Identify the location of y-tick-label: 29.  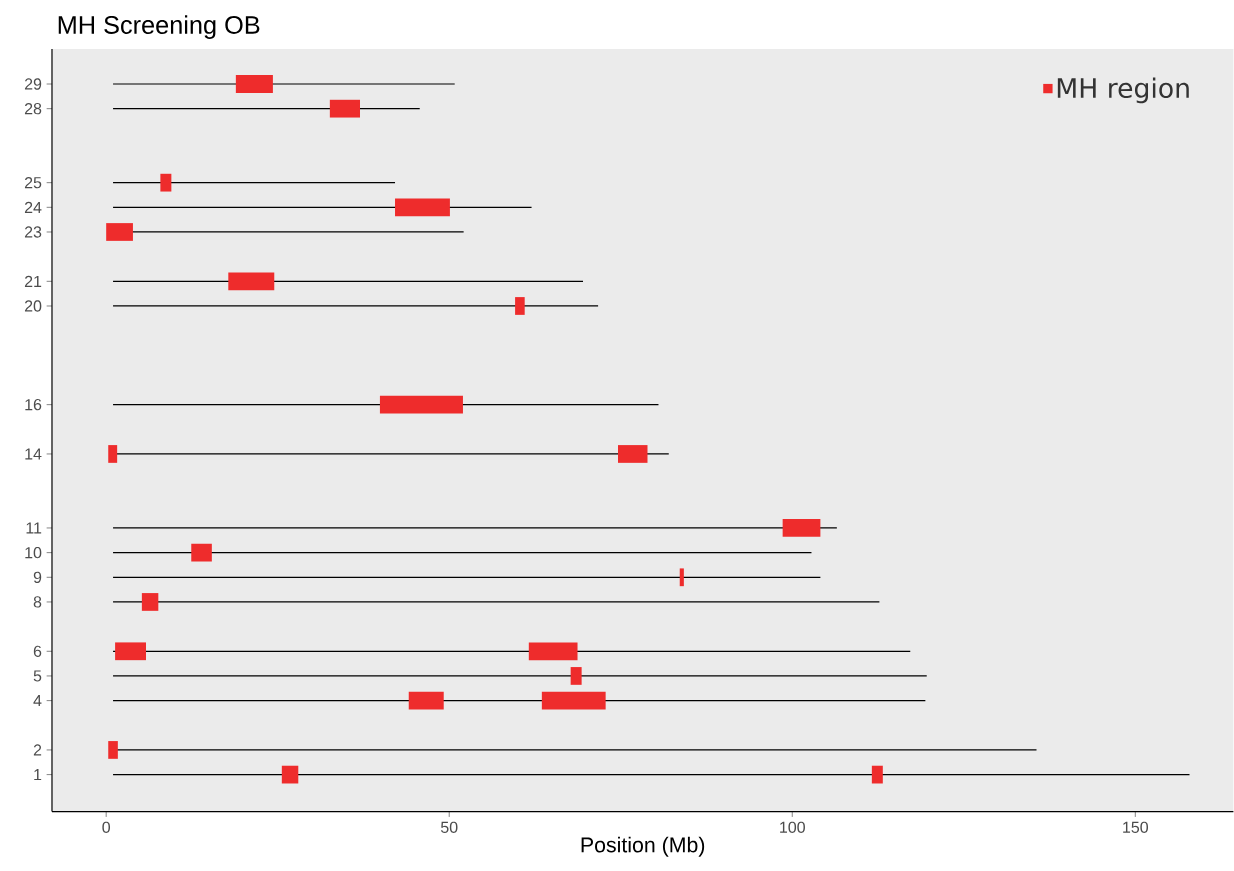
(33, 84).